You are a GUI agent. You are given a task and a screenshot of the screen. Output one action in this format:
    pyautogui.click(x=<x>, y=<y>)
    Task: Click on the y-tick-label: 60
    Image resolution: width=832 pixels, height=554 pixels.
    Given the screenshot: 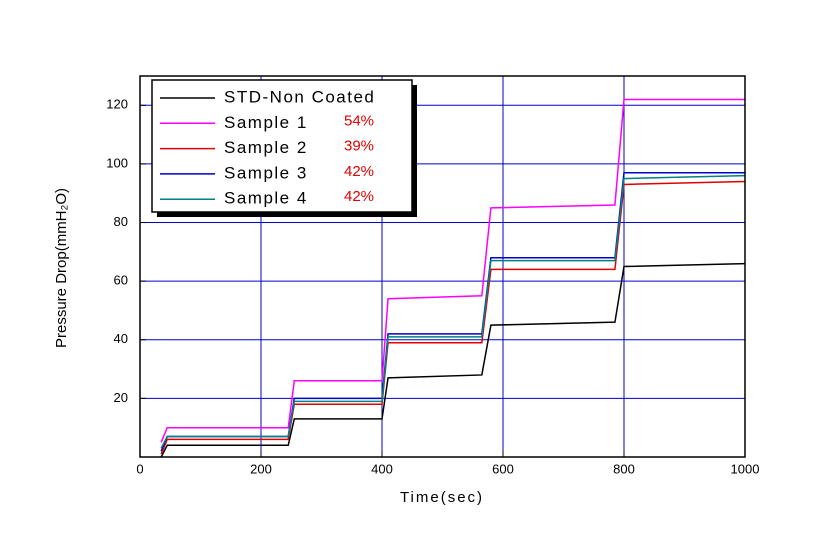 What is the action you would take?
    pyautogui.click(x=121, y=280)
    